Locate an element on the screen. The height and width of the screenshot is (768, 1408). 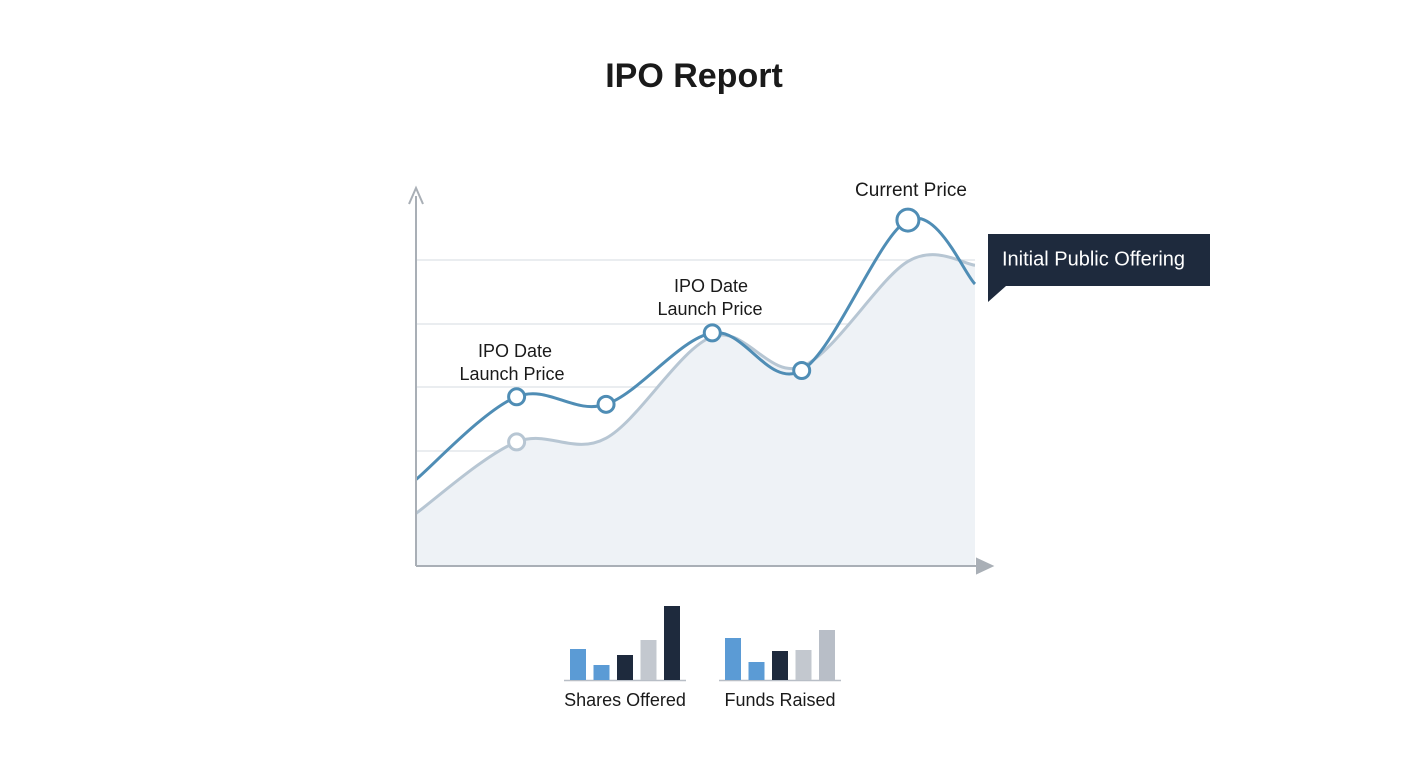
mini-chart-label: Shares Offered is located at coordinates (625, 700).